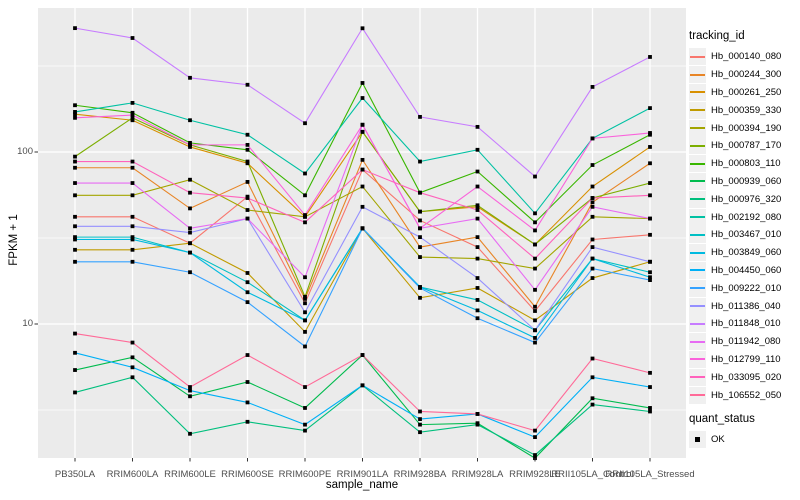  What do you see at coordinates (746, 146) in the screenshot?
I see `legend-item-label: Hb_000787_170` at bounding box center [746, 146].